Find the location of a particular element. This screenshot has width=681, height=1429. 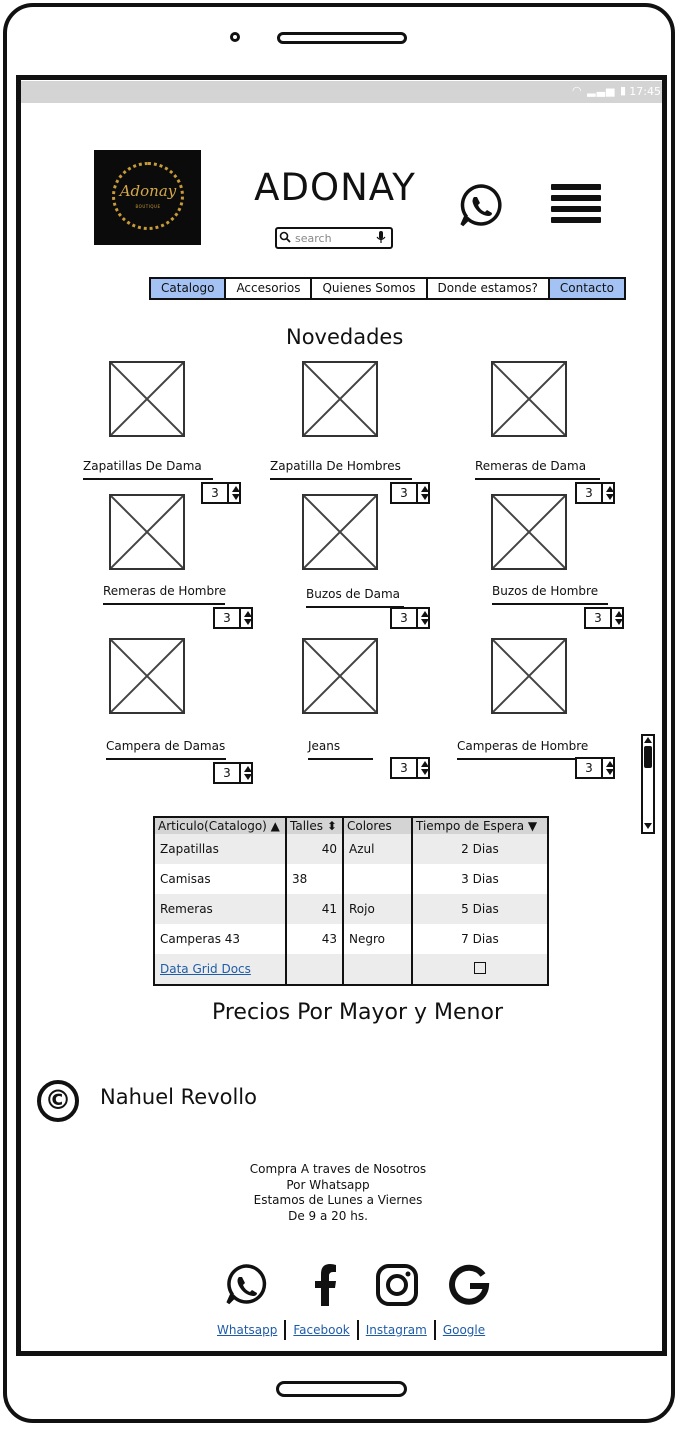

link-google: Google is located at coordinates (464, 1330).